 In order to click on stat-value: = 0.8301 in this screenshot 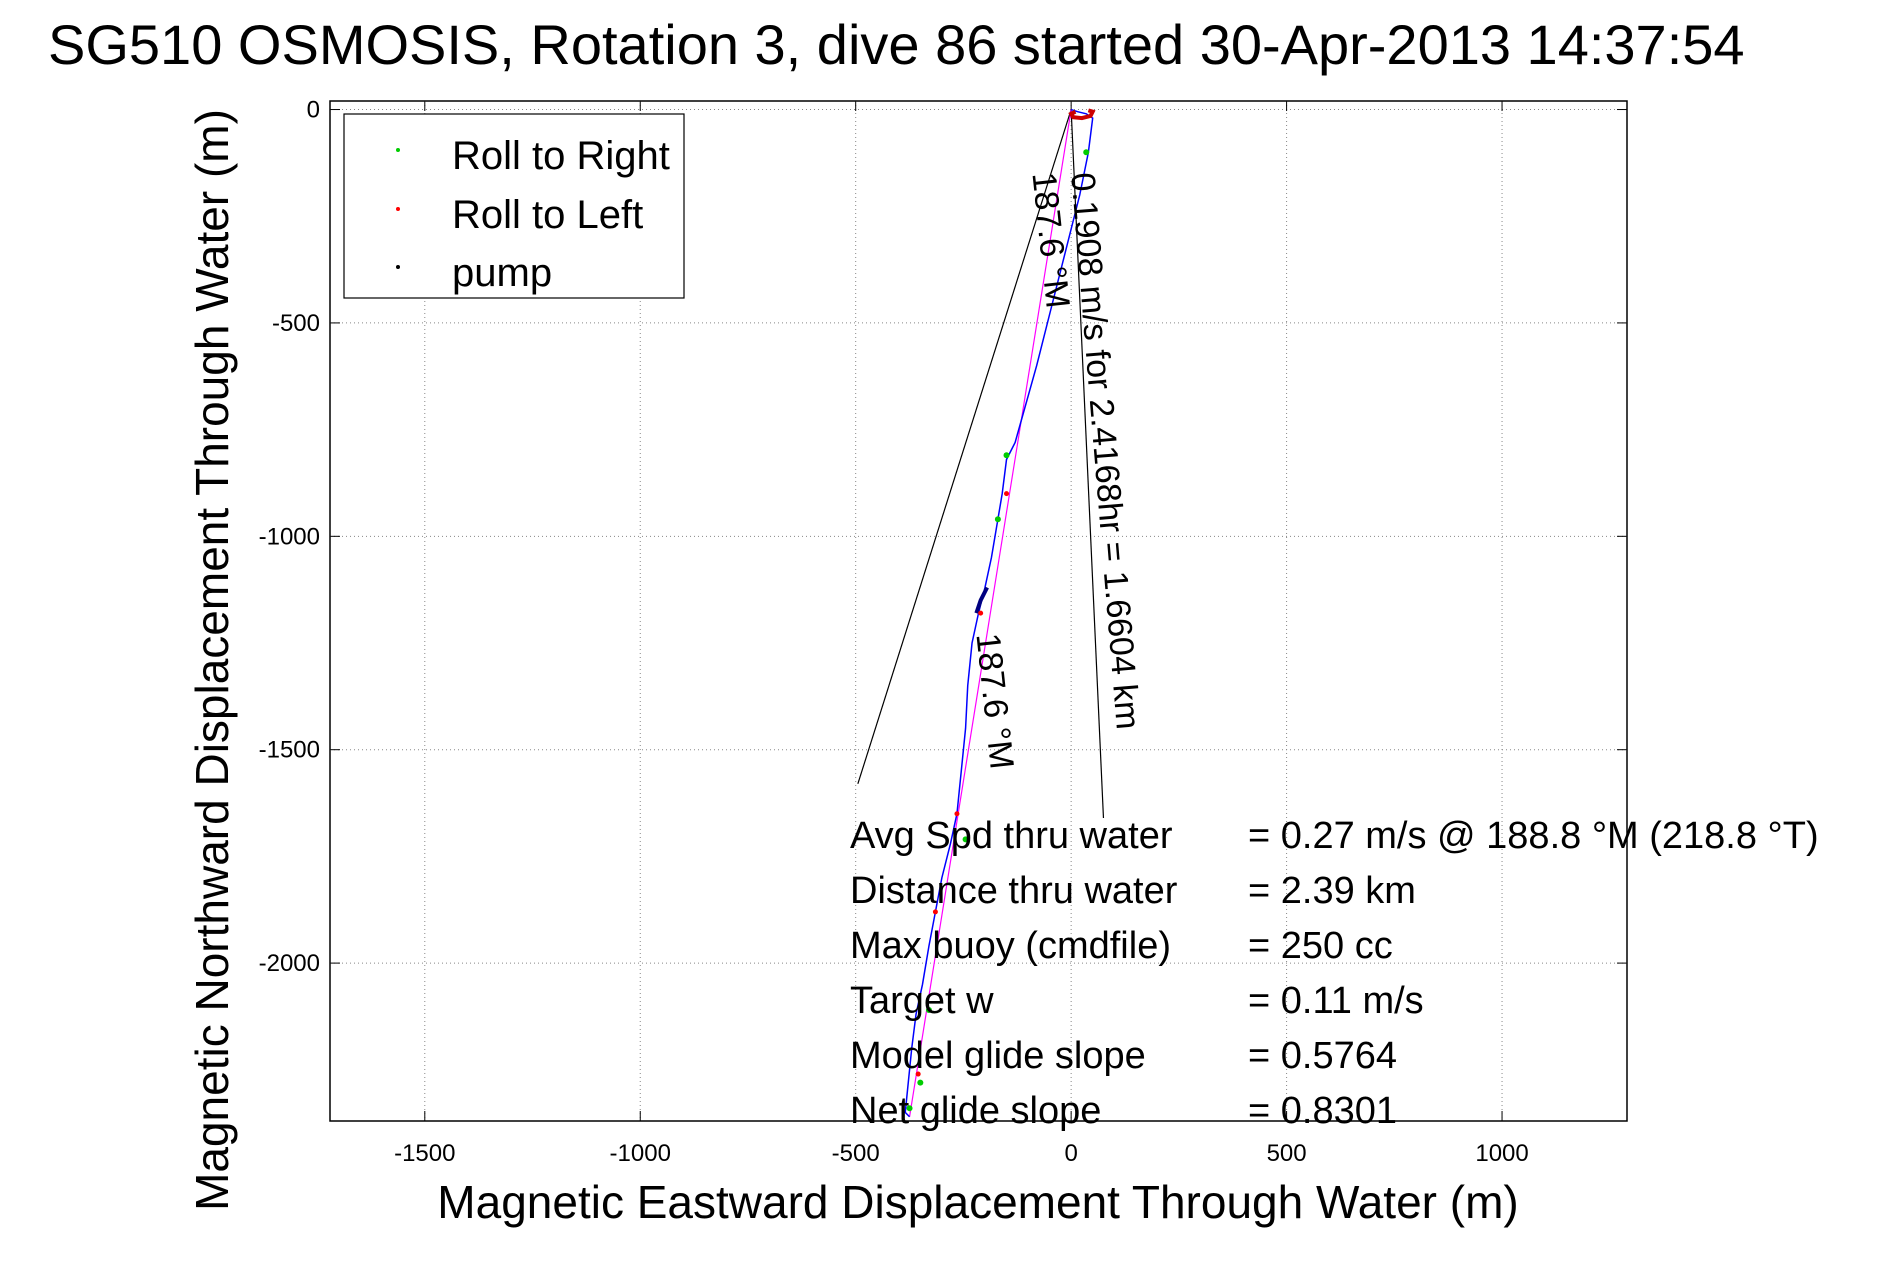, I will do `click(1322, 1111)`.